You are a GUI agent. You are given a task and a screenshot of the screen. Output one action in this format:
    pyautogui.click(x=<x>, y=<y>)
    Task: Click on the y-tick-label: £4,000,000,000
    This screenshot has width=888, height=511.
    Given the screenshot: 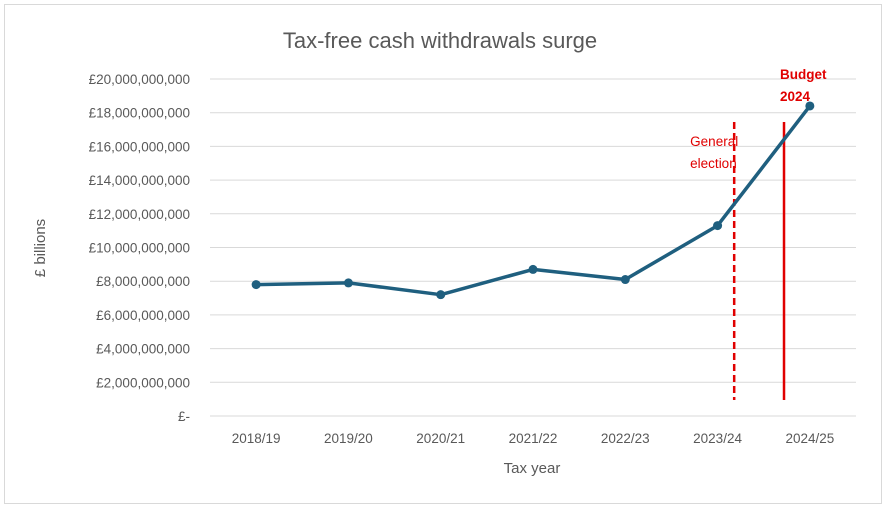 What is the action you would take?
    pyautogui.click(x=143, y=349)
    